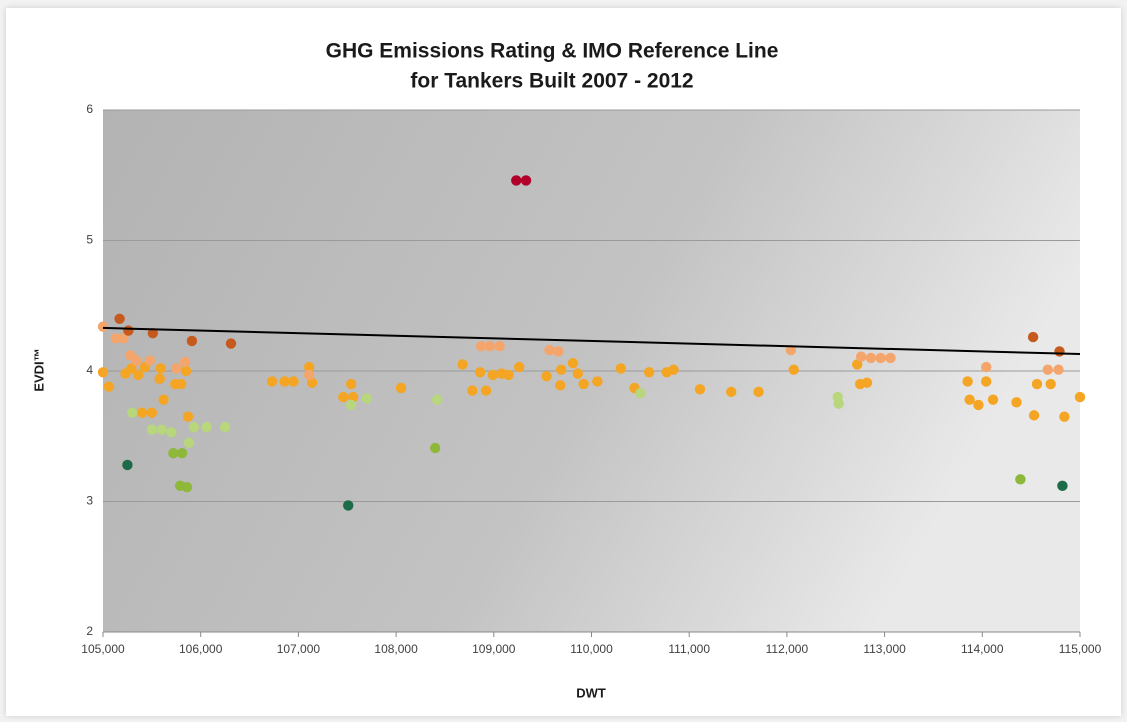  I want to click on y-axis-title: EVDI™, so click(38, 369).